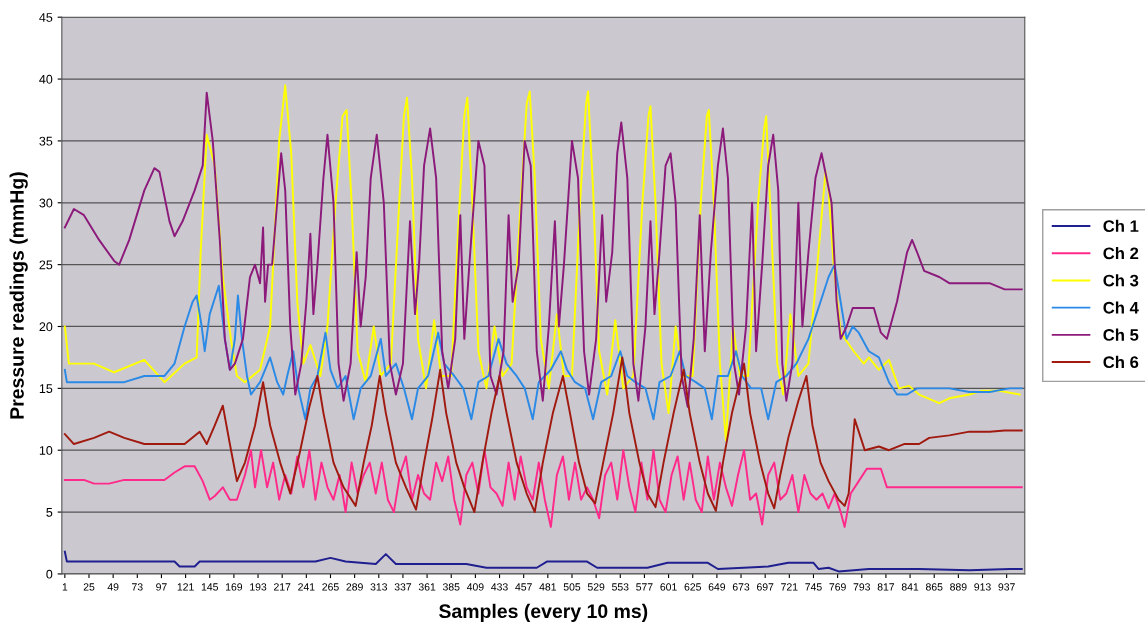  What do you see at coordinates (451, 587) in the screenshot?
I see `x-tick-label: 385` at bounding box center [451, 587].